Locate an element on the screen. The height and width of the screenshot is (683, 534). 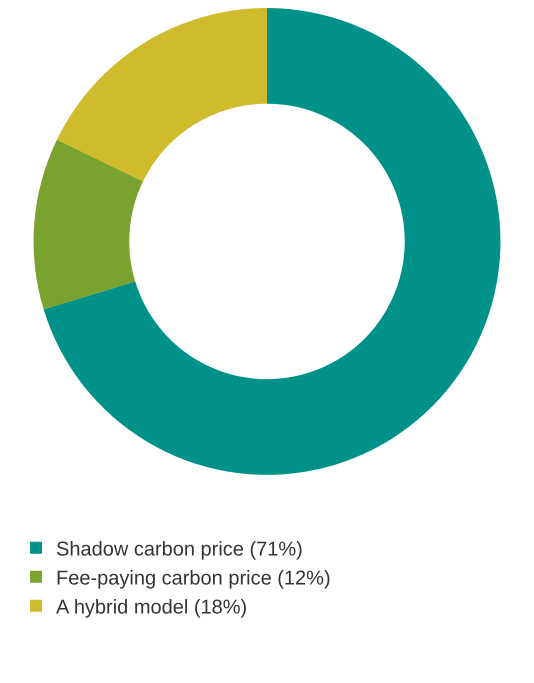
legend-label: Shadow carbon price (71%) is located at coordinates (179, 549).